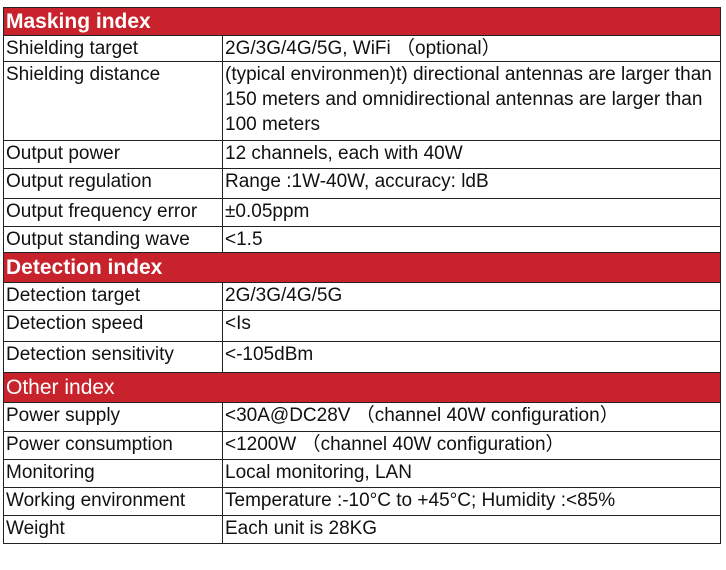 The height and width of the screenshot is (570, 726). What do you see at coordinates (113, 154) in the screenshot?
I see `row-label: Output power` at bounding box center [113, 154].